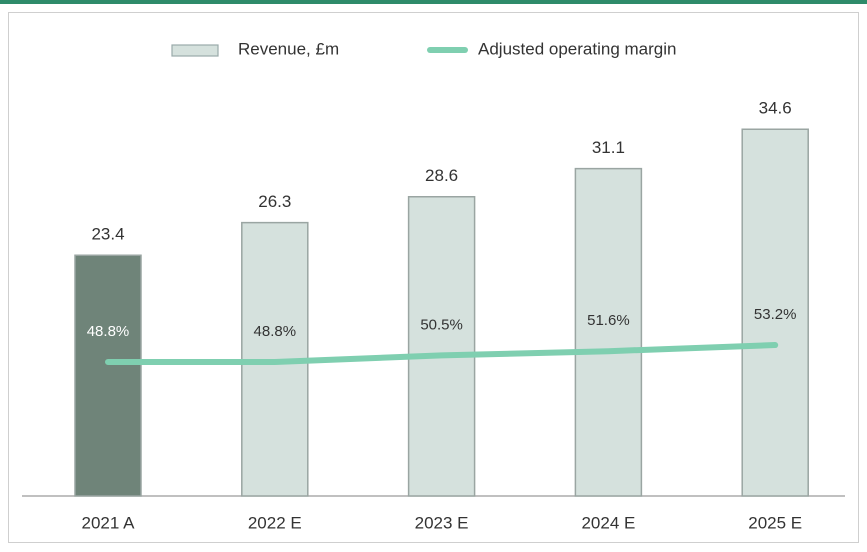 The width and height of the screenshot is (867, 552). Describe the element at coordinates (109, 522) in the screenshot. I see `x-tick-label: 2021 A` at that location.